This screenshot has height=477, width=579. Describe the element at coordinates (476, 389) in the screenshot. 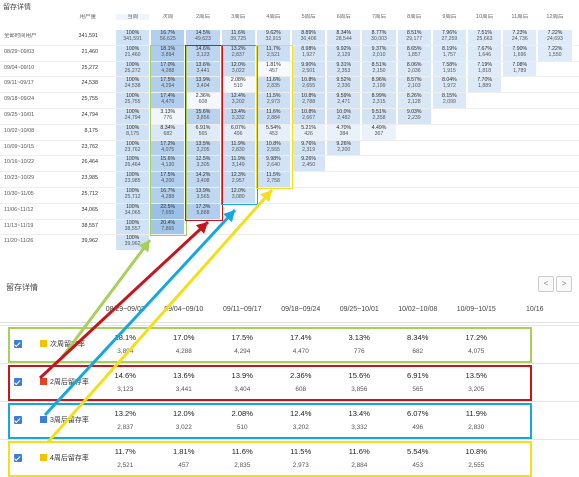

I see `detail-count: 3,205` at that location.